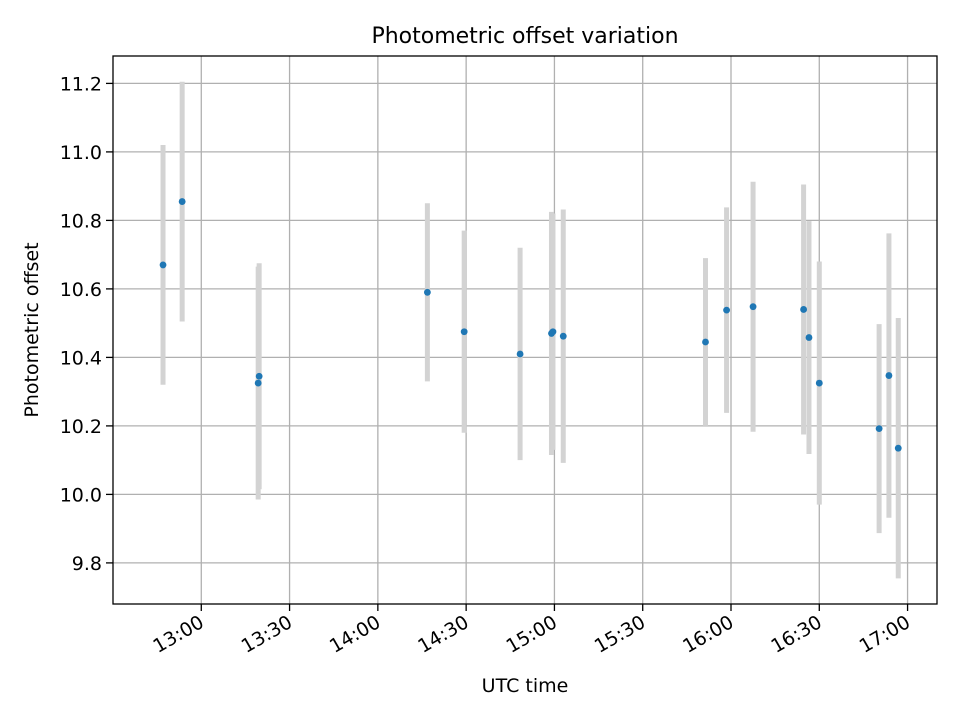 The image size is (960, 720). I want to click on y-axis-label: Photometric offset, so click(32, 329).